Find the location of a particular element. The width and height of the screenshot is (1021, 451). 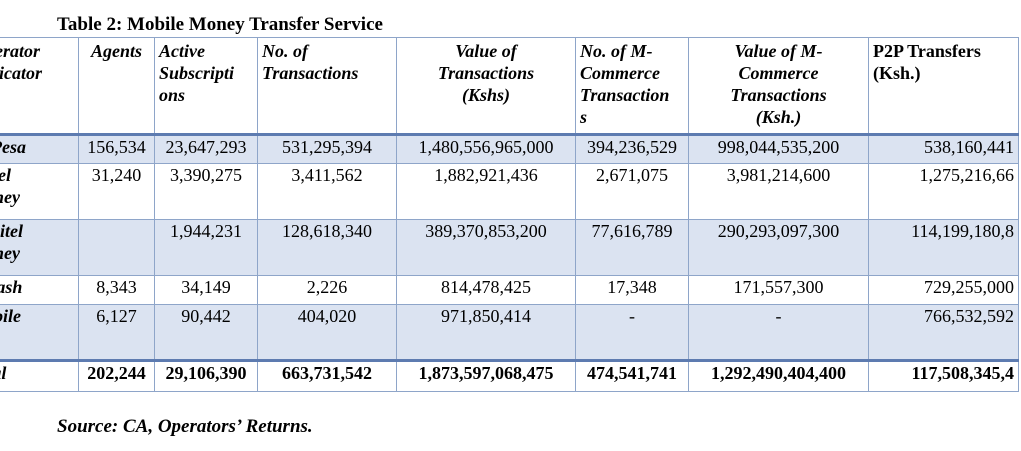

header-p2p-transfers: P2P Transfers (Ksh.) is located at coordinates (943, 86).